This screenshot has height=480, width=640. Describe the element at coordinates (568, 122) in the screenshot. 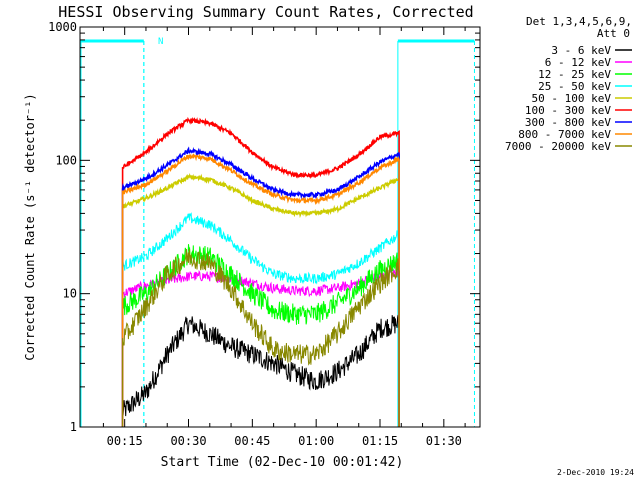

I see `legend-label-300-800-kev: 300 - 800 keV` at that location.